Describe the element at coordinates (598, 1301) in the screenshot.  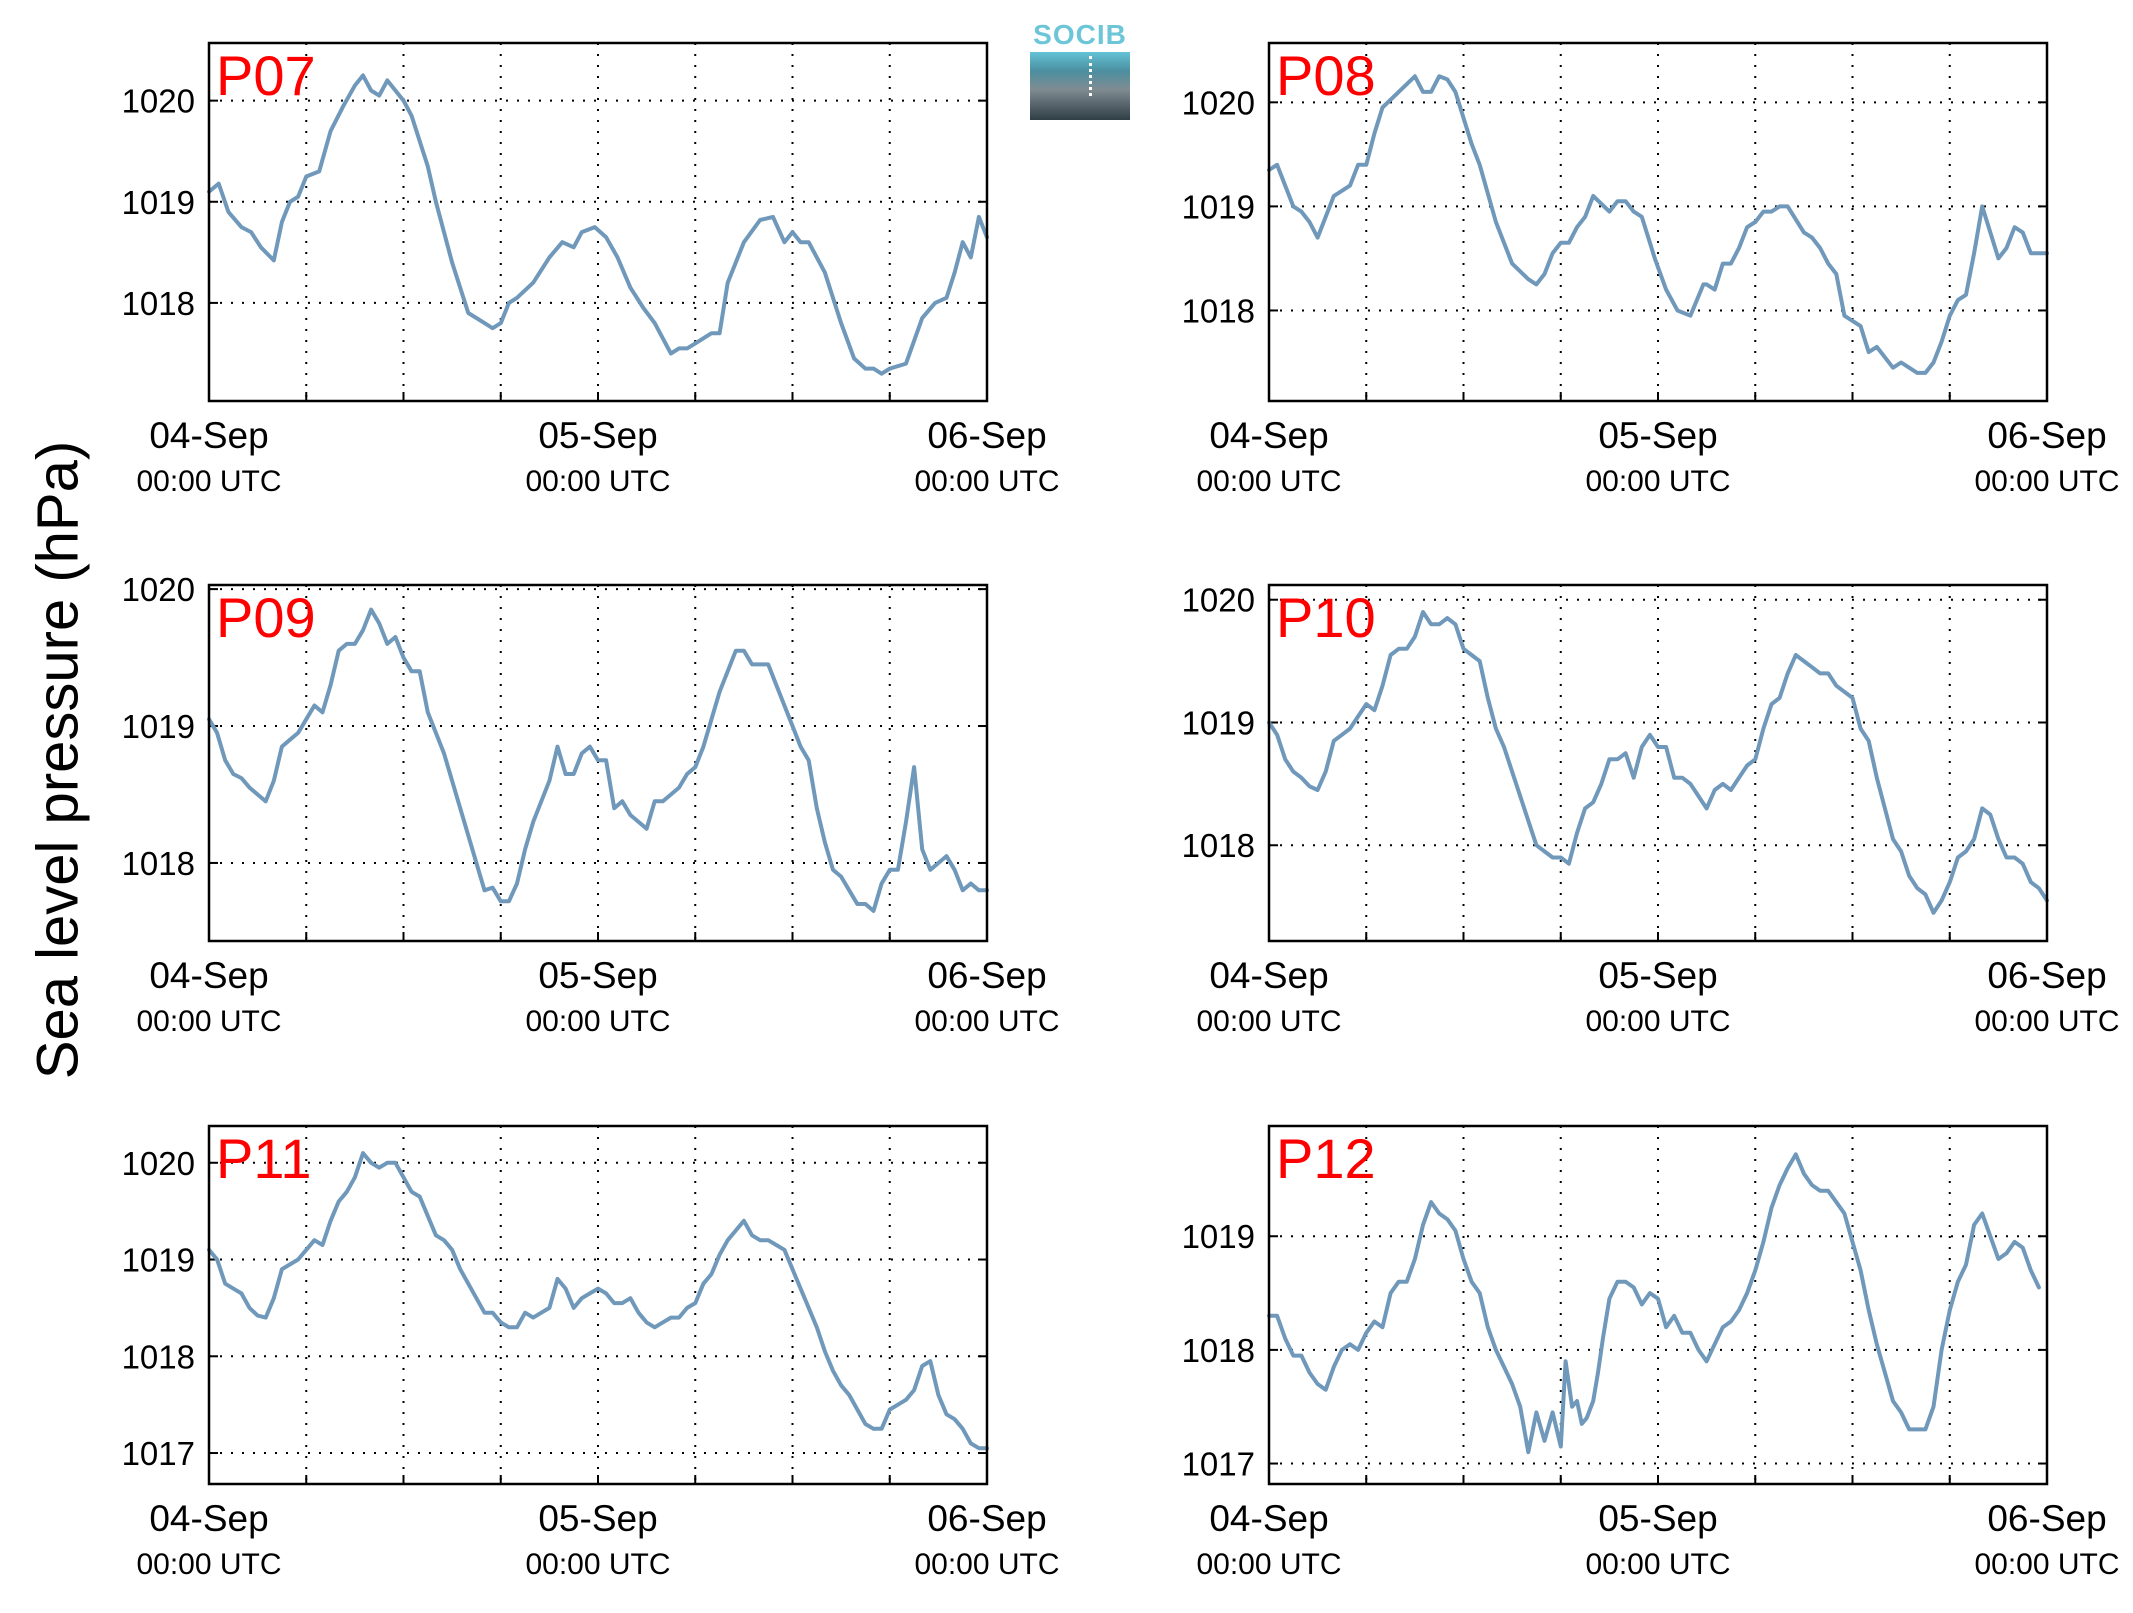
I see `series-line-p11` at that location.